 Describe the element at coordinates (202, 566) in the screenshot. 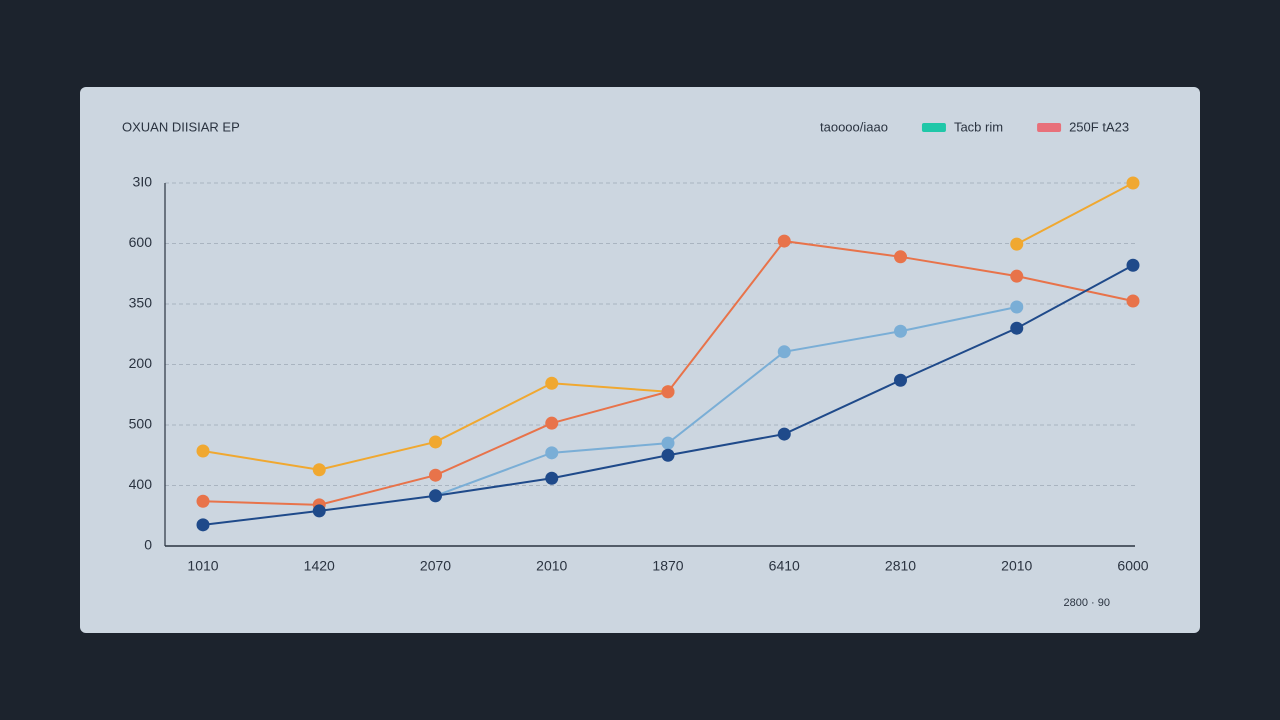

I see `x-tick-label: 1010` at that location.